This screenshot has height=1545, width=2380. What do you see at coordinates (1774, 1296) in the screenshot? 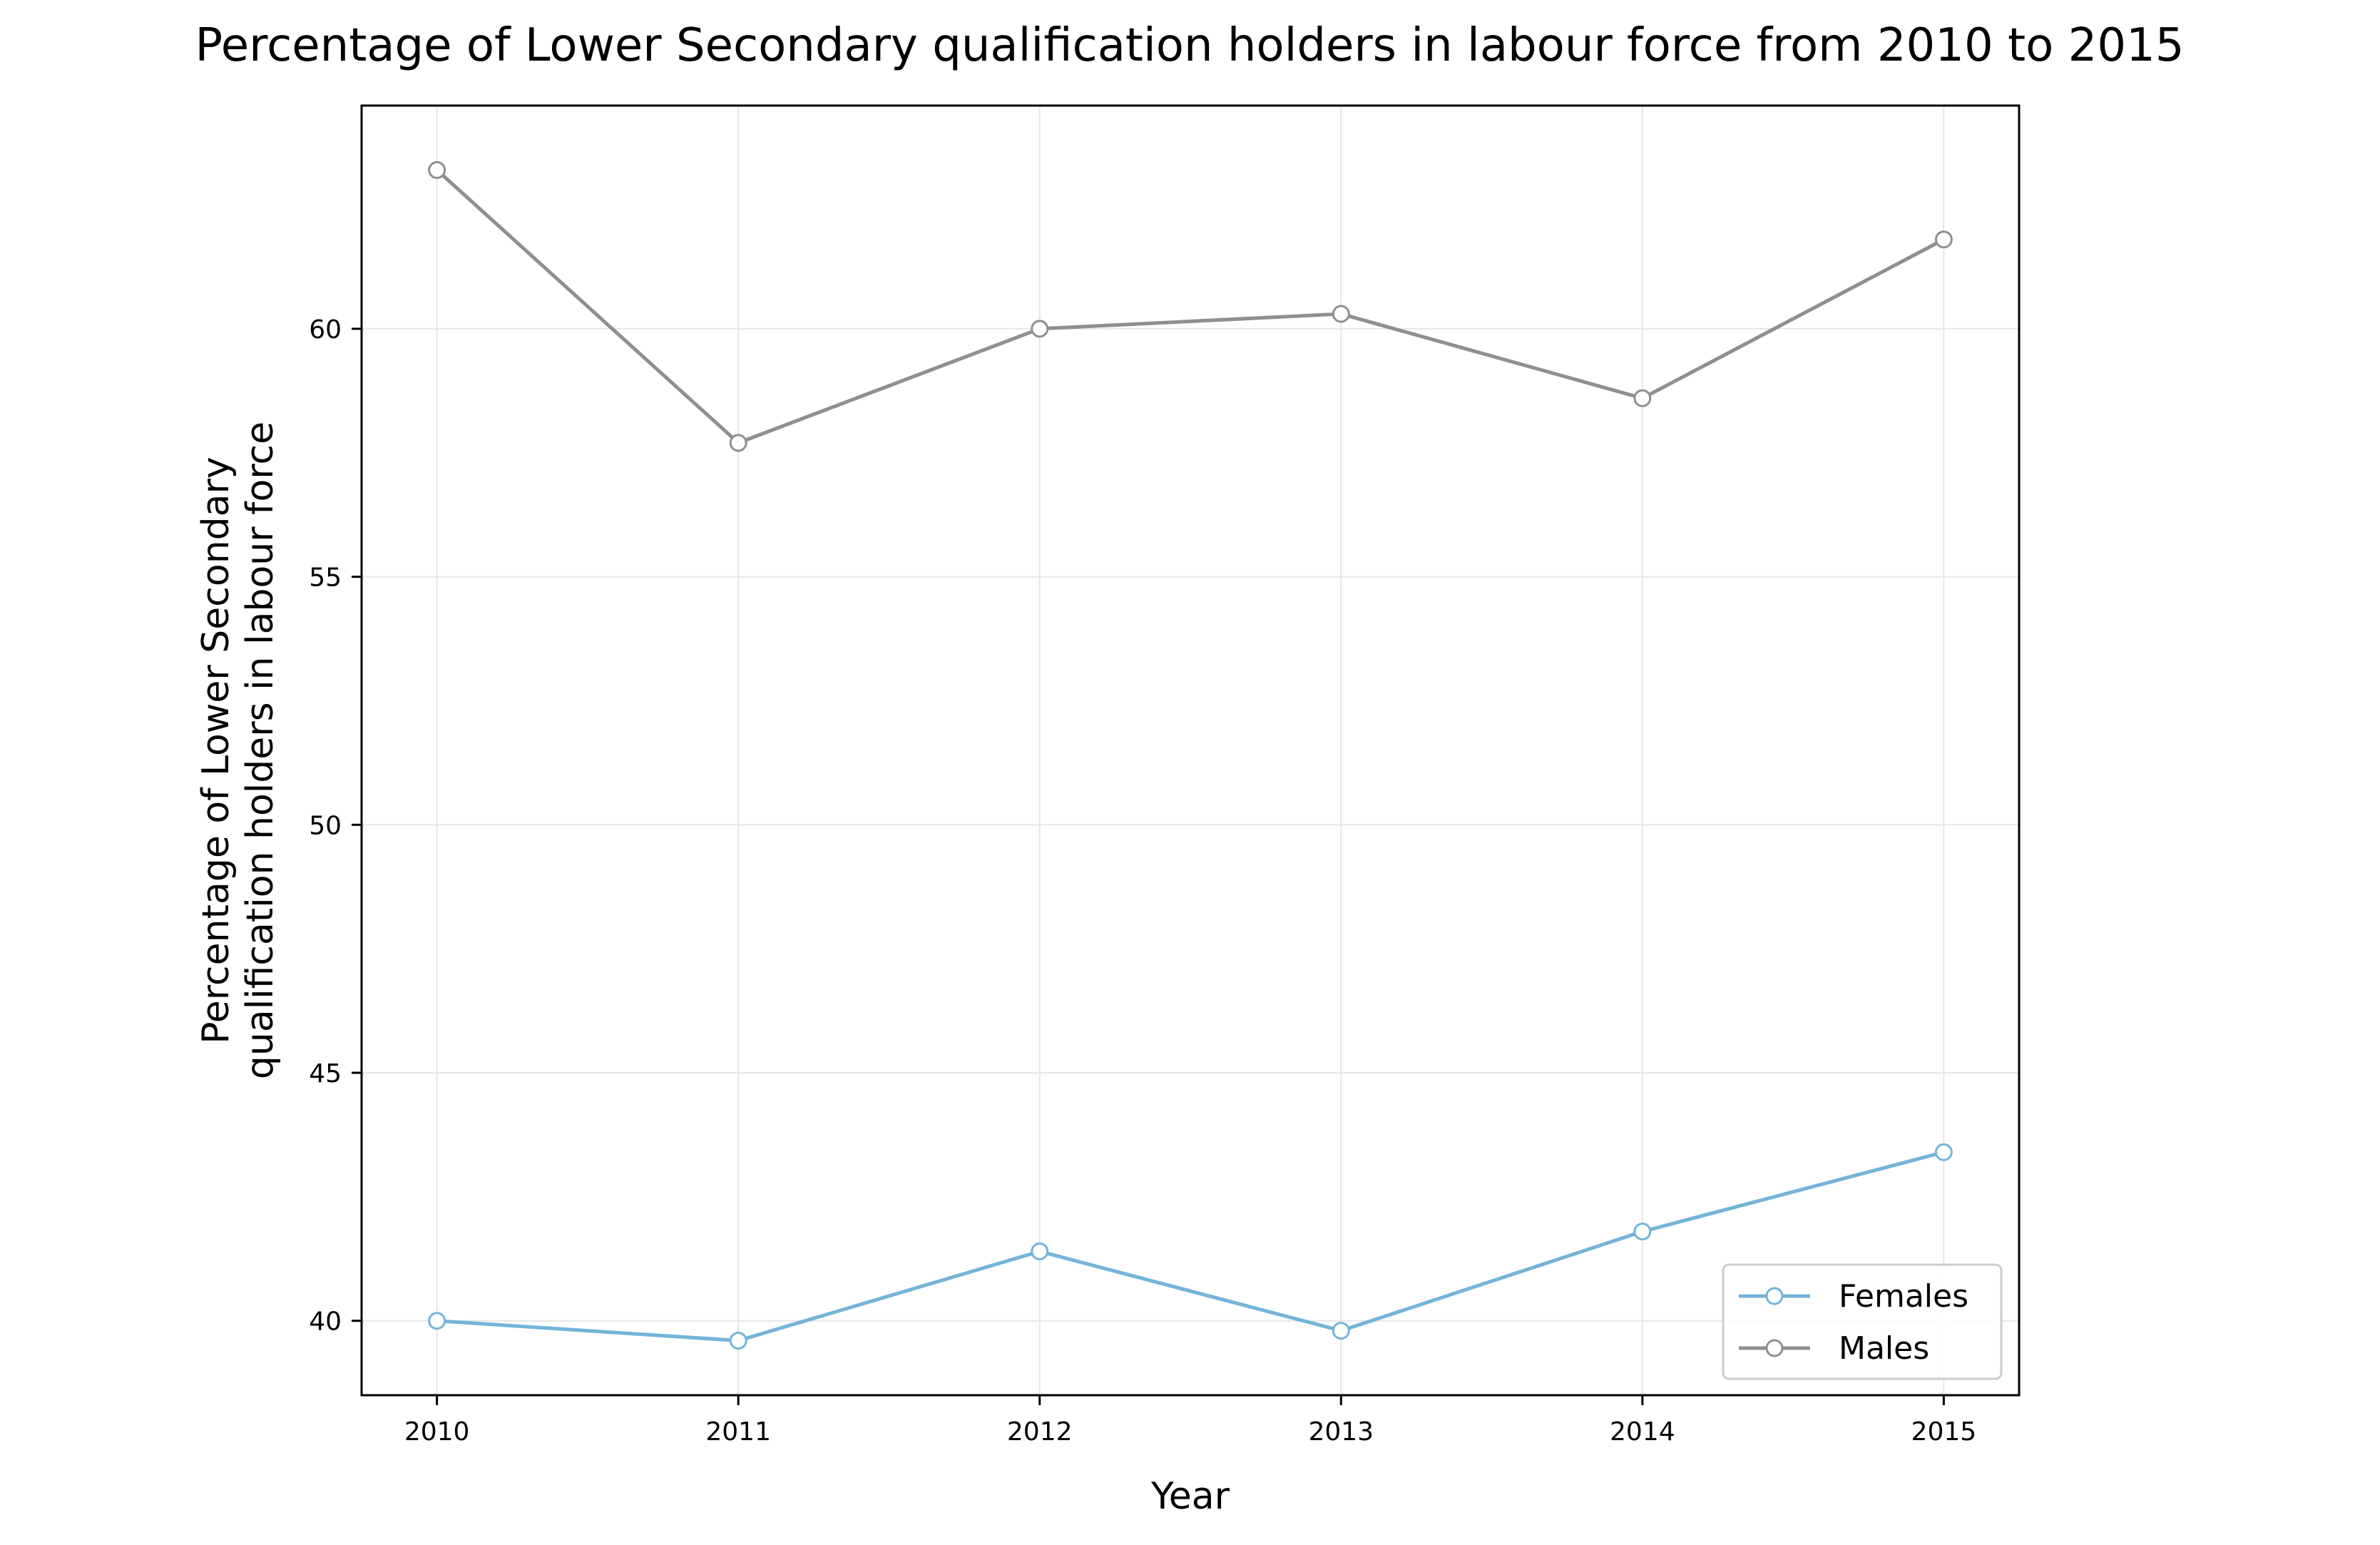
I see `legend-marker-females` at bounding box center [1774, 1296].